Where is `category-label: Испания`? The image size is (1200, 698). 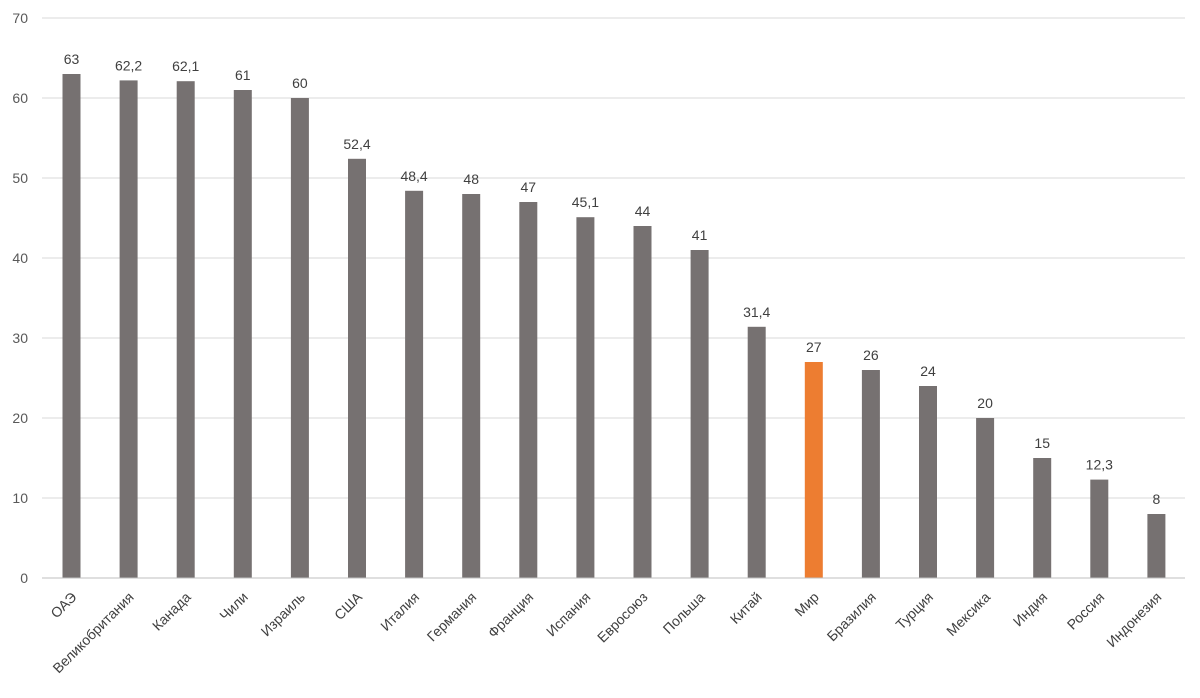 category-label: Испания is located at coordinates (568, 614).